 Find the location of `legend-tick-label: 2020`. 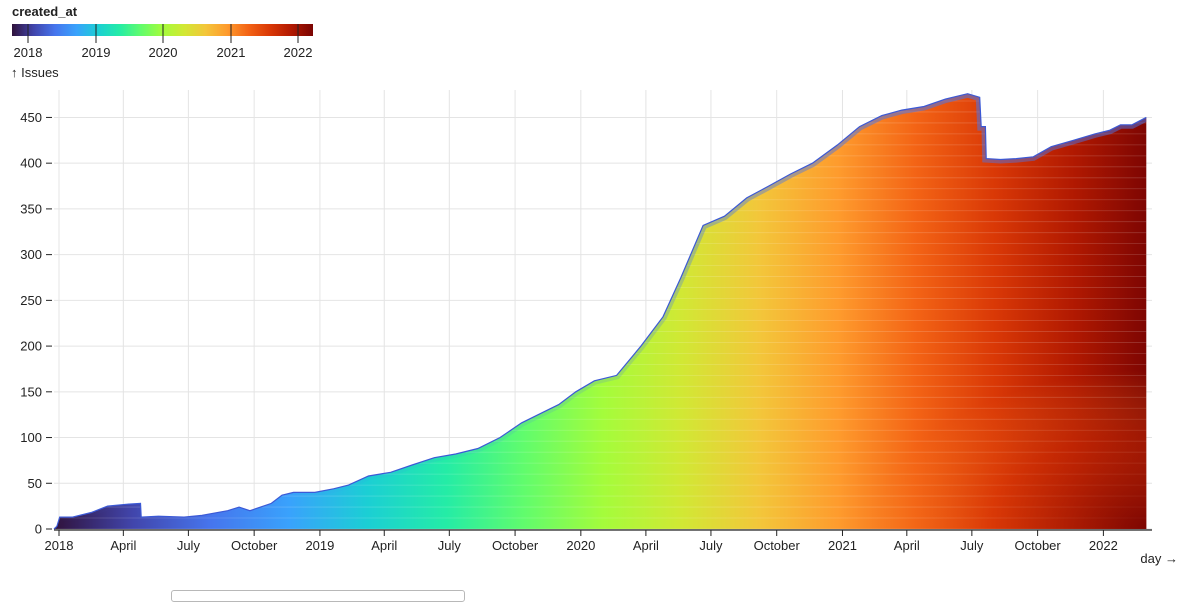

legend-tick-label: 2020 is located at coordinates (163, 52).